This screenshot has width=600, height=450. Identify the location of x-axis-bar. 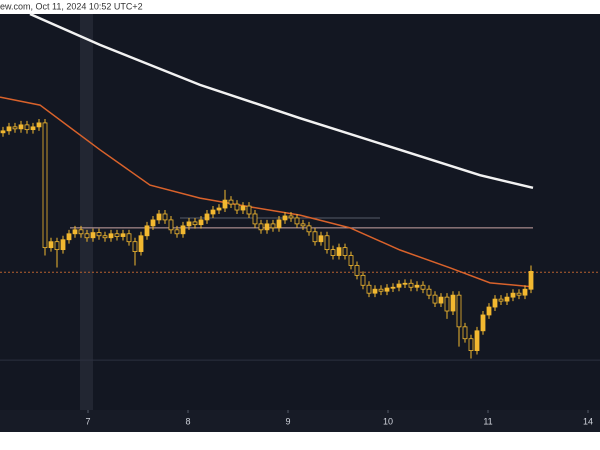
(300, 421).